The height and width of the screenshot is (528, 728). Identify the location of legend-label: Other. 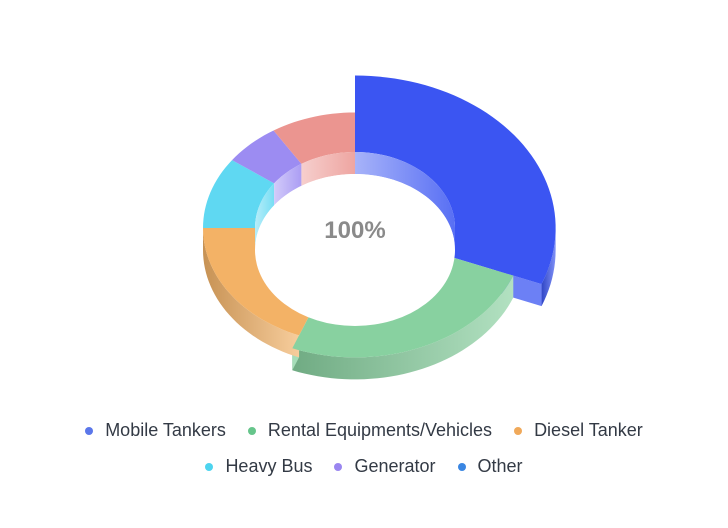
(500, 466).